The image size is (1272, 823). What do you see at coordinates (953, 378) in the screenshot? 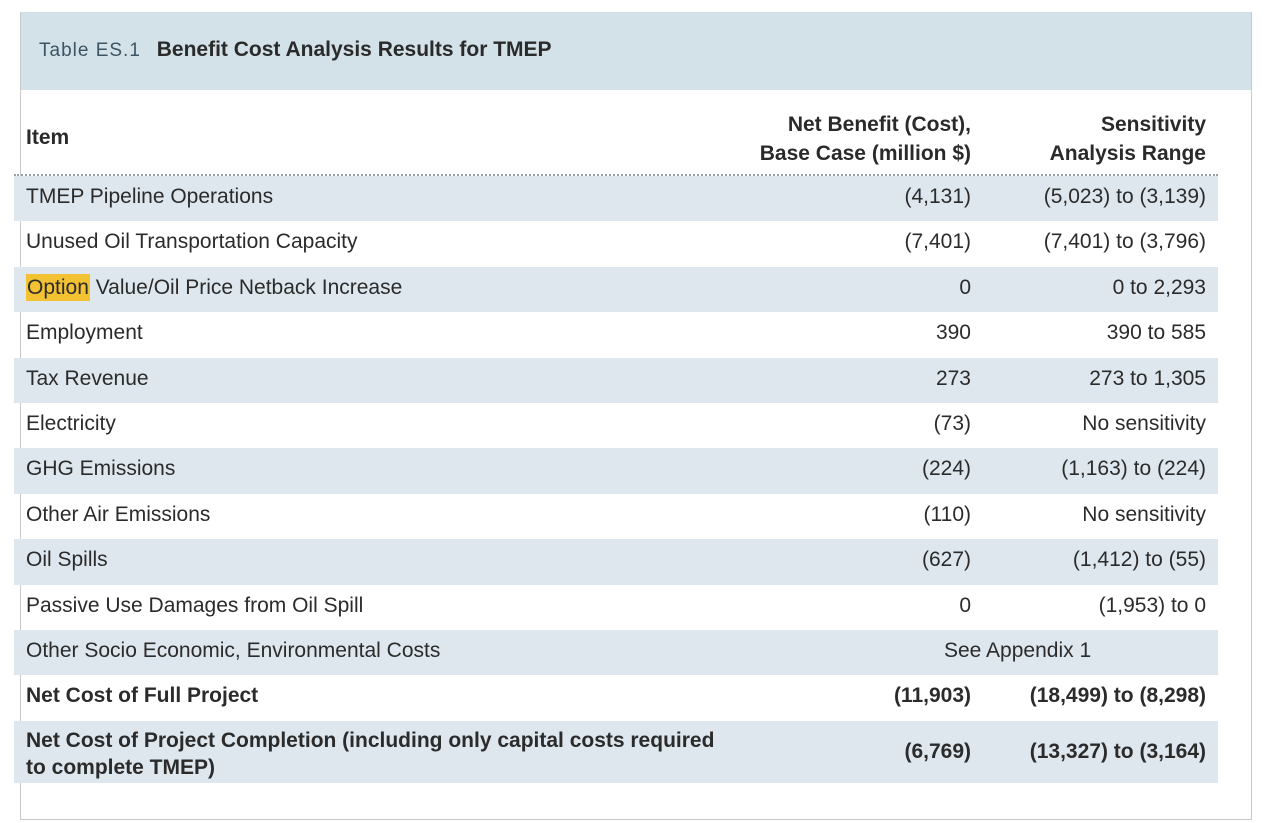
I see `row-net: 273` at bounding box center [953, 378].